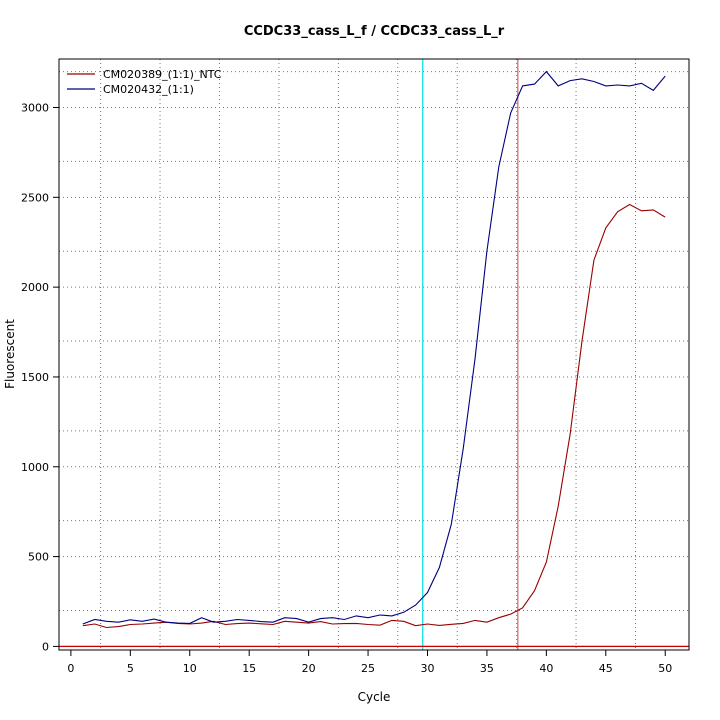 Image resolution: width=720 pixels, height=720 pixels. Describe the element at coordinates (487, 668) in the screenshot. I see `x-tick-label-7: 35` at that location.